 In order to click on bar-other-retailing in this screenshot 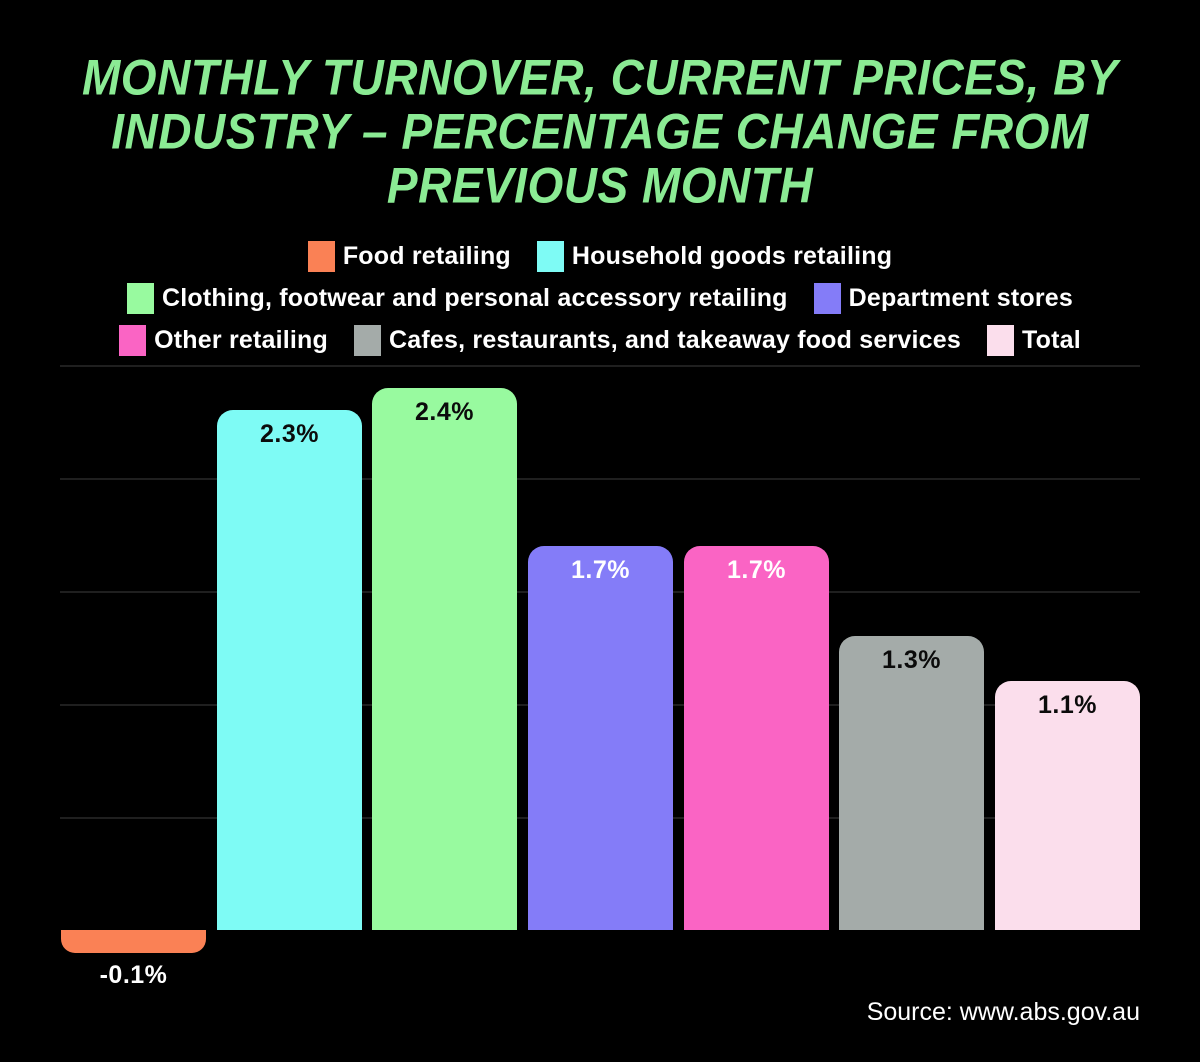, I will do `click(756, 738)`.